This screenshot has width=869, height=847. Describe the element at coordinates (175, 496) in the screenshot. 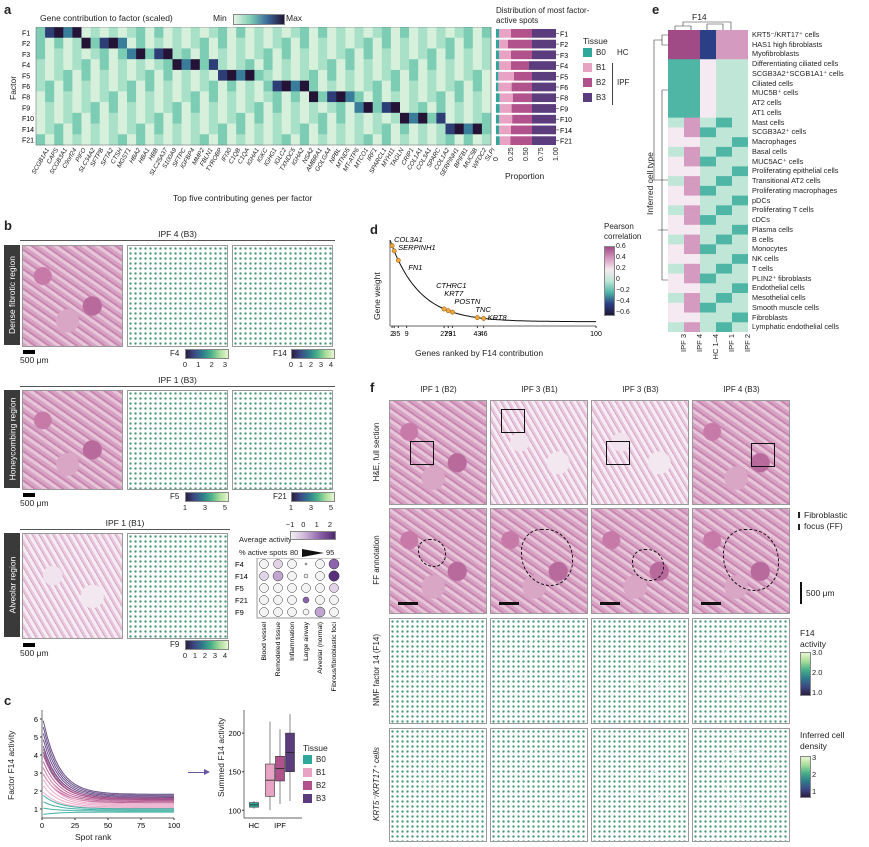

I see `b-f5-cb-name: F5` at that location.